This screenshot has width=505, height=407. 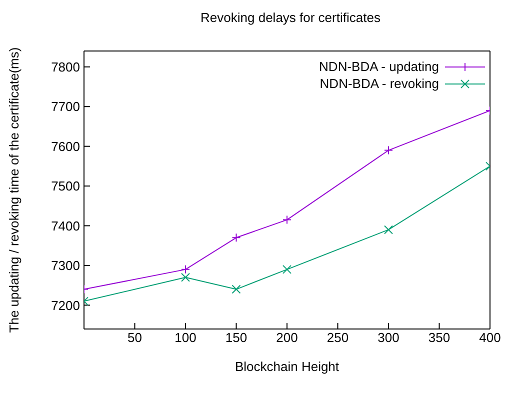 What do you see at coordinates (389, 338) in the screenshot?
I see `x-tick-label: 300` at bounding box center [389, 338].